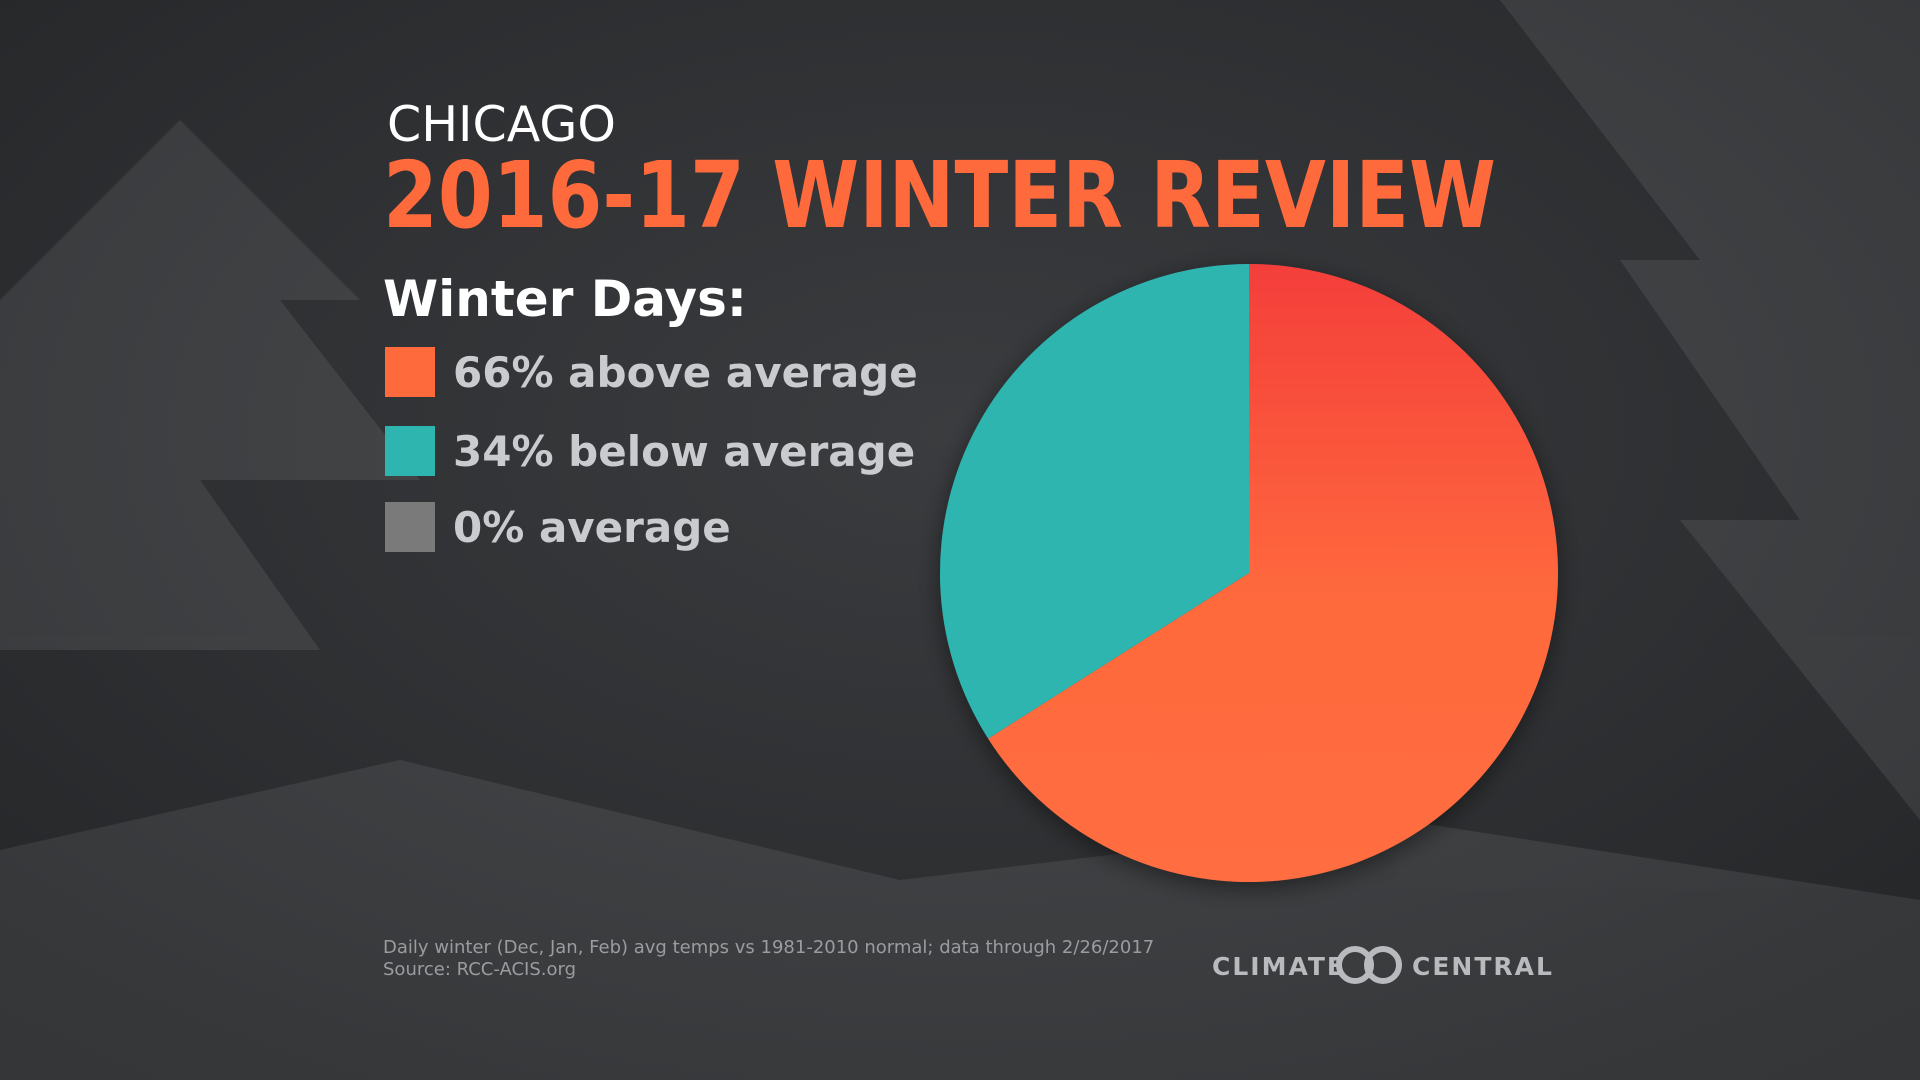 The width and height of the screenshot is (1920, 1080). Describe the element at coordinates (488, 527) in the screenshot. I see `legend-value: 0%` at that location.